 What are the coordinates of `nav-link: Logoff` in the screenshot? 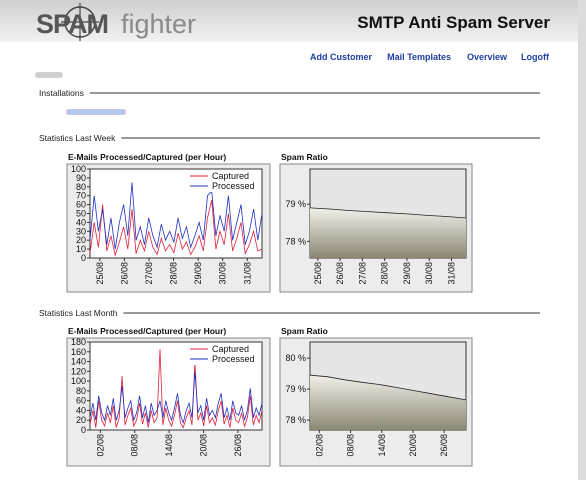 It's located at (535, 57).